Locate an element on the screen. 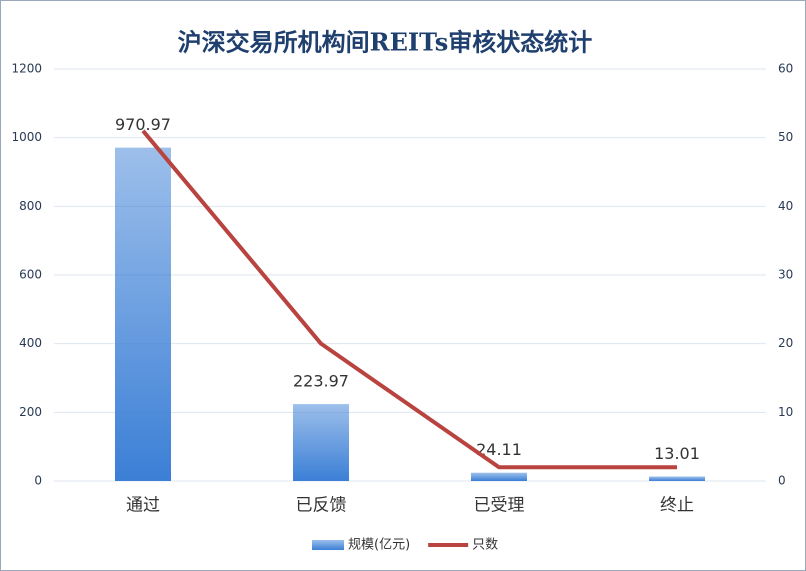  y2-tick-label: 0 is located at coordinates (782, 481).